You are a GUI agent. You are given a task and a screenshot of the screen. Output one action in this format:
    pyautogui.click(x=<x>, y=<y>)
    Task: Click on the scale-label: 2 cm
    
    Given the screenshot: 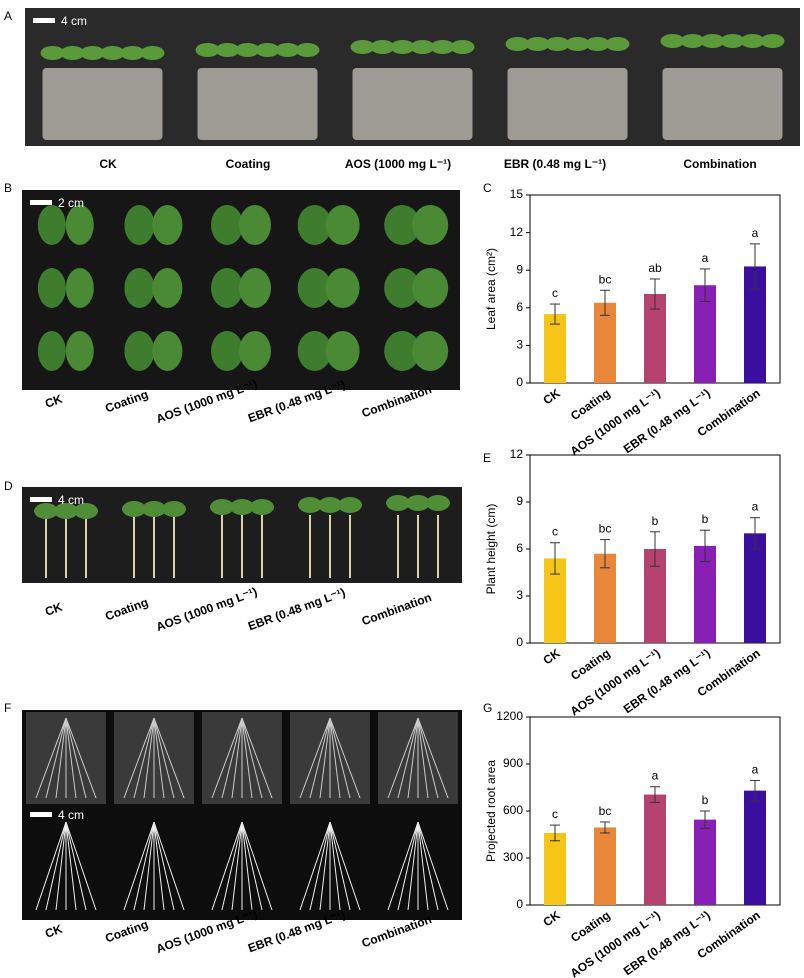 What is the action you would take?
    pyautogui.click(x=71, y=203)
    